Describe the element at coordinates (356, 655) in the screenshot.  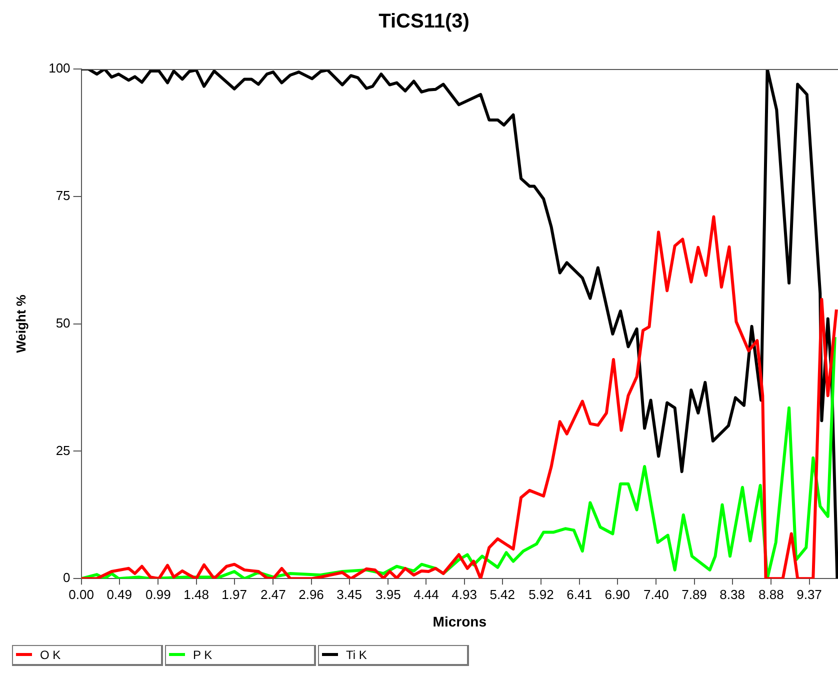
I see `legend-label: Ti K` at that location.